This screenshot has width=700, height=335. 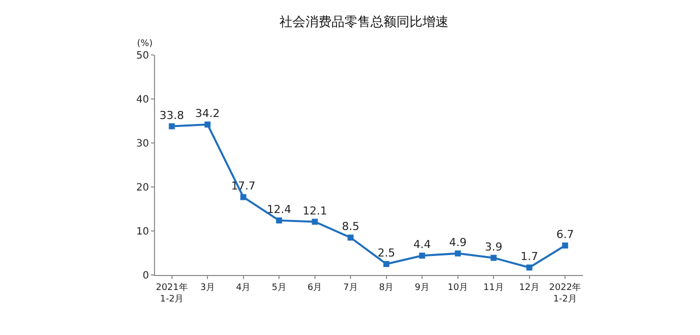 What do you see at coordinates (207, 287) in the screenshot?
I see `x-tick-label: 3月` at bounding box center [207, 287].